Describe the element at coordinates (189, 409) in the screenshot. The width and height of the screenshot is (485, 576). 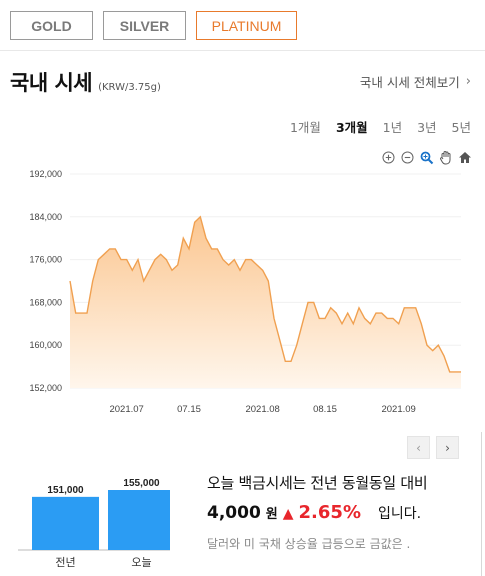
I see `x-tick-label: 07.15` at that location.